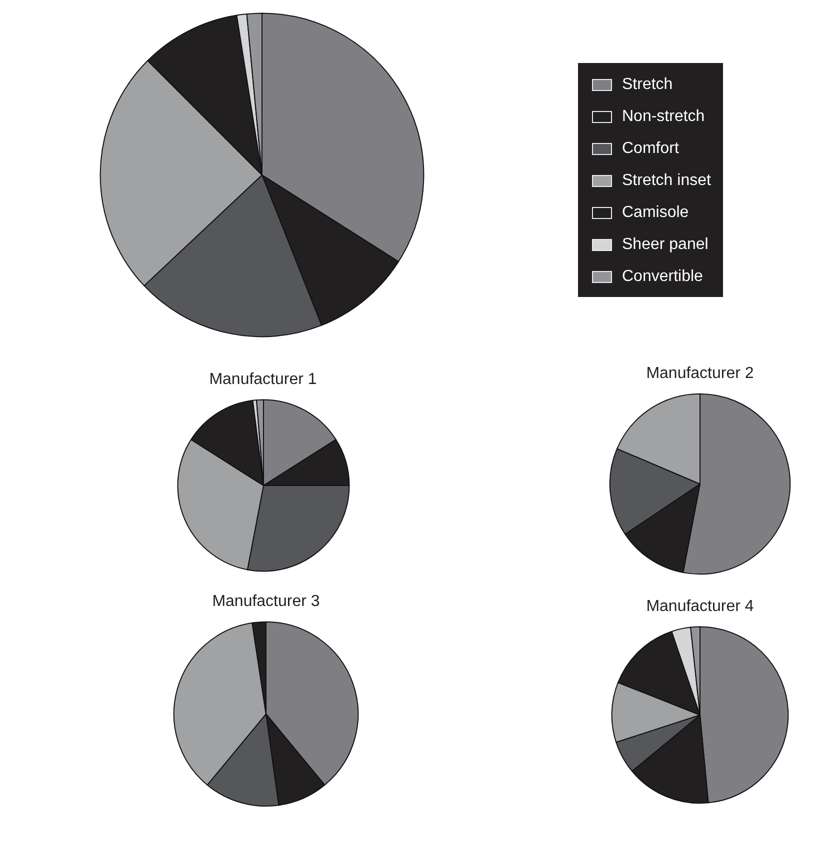 Image resolution: width=838 pixels, height=842 pixels. I want to click on chart-title: Manufacturer 2, so click(700, 374).